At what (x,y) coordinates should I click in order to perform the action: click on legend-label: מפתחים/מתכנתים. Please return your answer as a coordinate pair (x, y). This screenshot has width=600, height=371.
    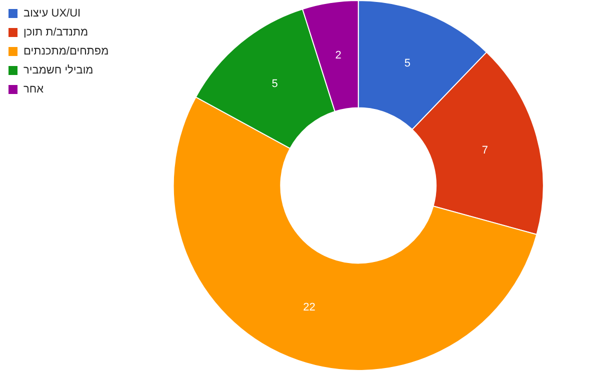
    Looking at the image, I should click on (66, 52).